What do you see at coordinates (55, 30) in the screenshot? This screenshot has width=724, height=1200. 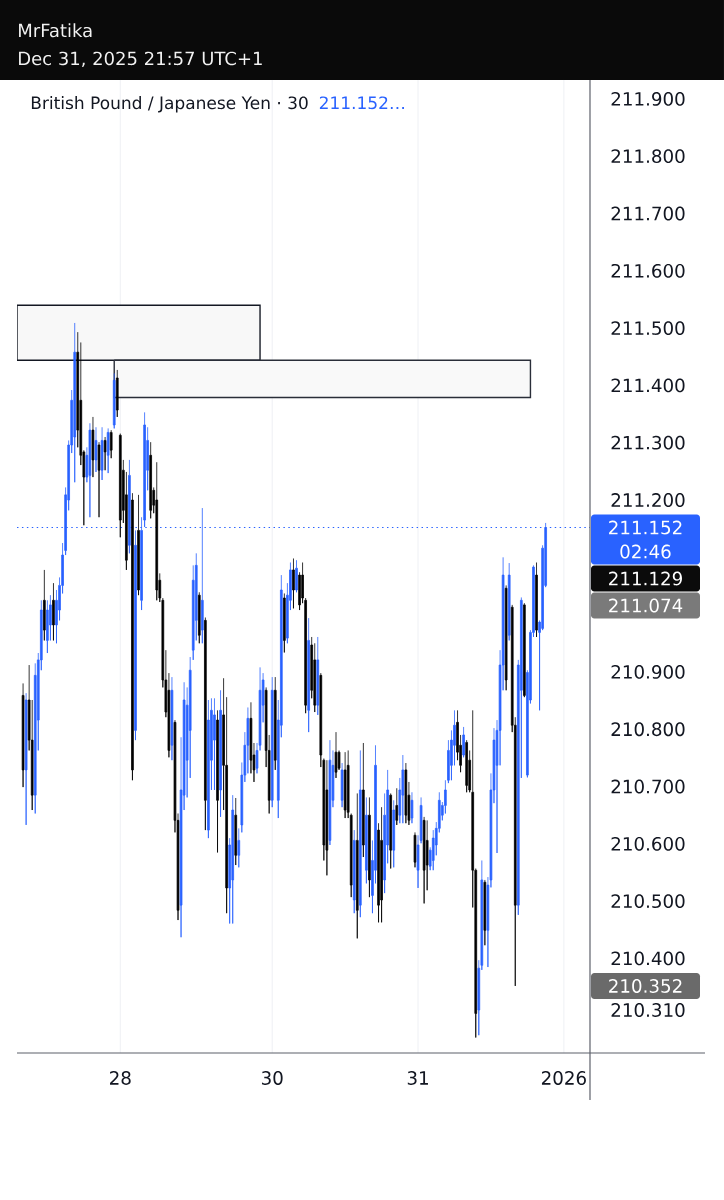 I see `text: MrFatika` at bounding box center [55, 30].